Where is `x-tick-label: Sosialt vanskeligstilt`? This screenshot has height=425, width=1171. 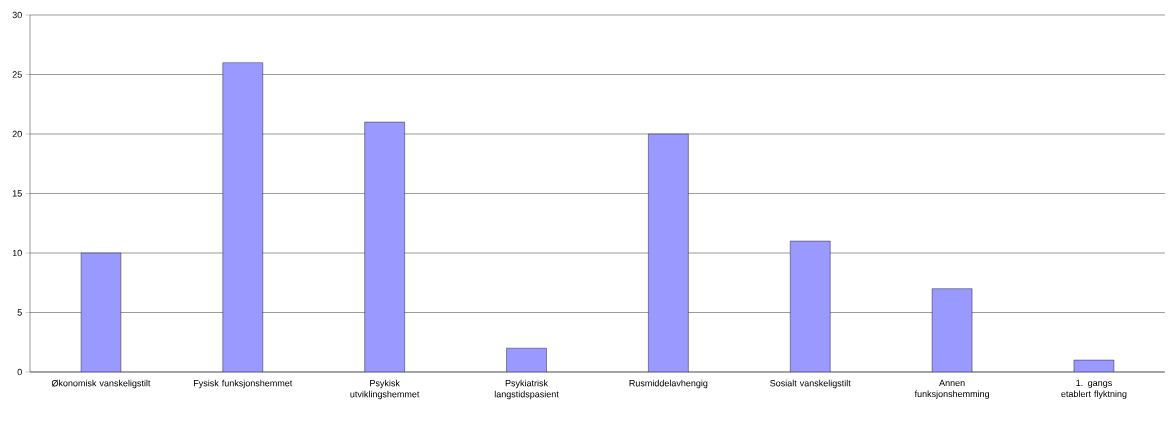
x-tick-label: Sosialt vanskeligstilt is located at coordinates (810, 384).